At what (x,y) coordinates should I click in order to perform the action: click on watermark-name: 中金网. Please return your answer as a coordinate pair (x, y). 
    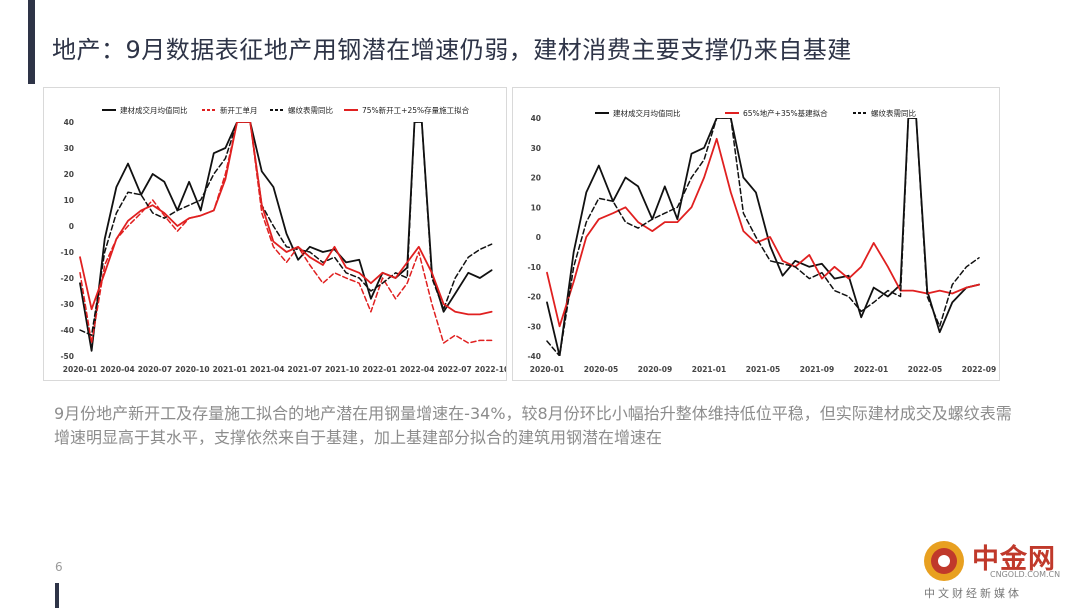
    Looking at the image, I should click on (1014, 559).